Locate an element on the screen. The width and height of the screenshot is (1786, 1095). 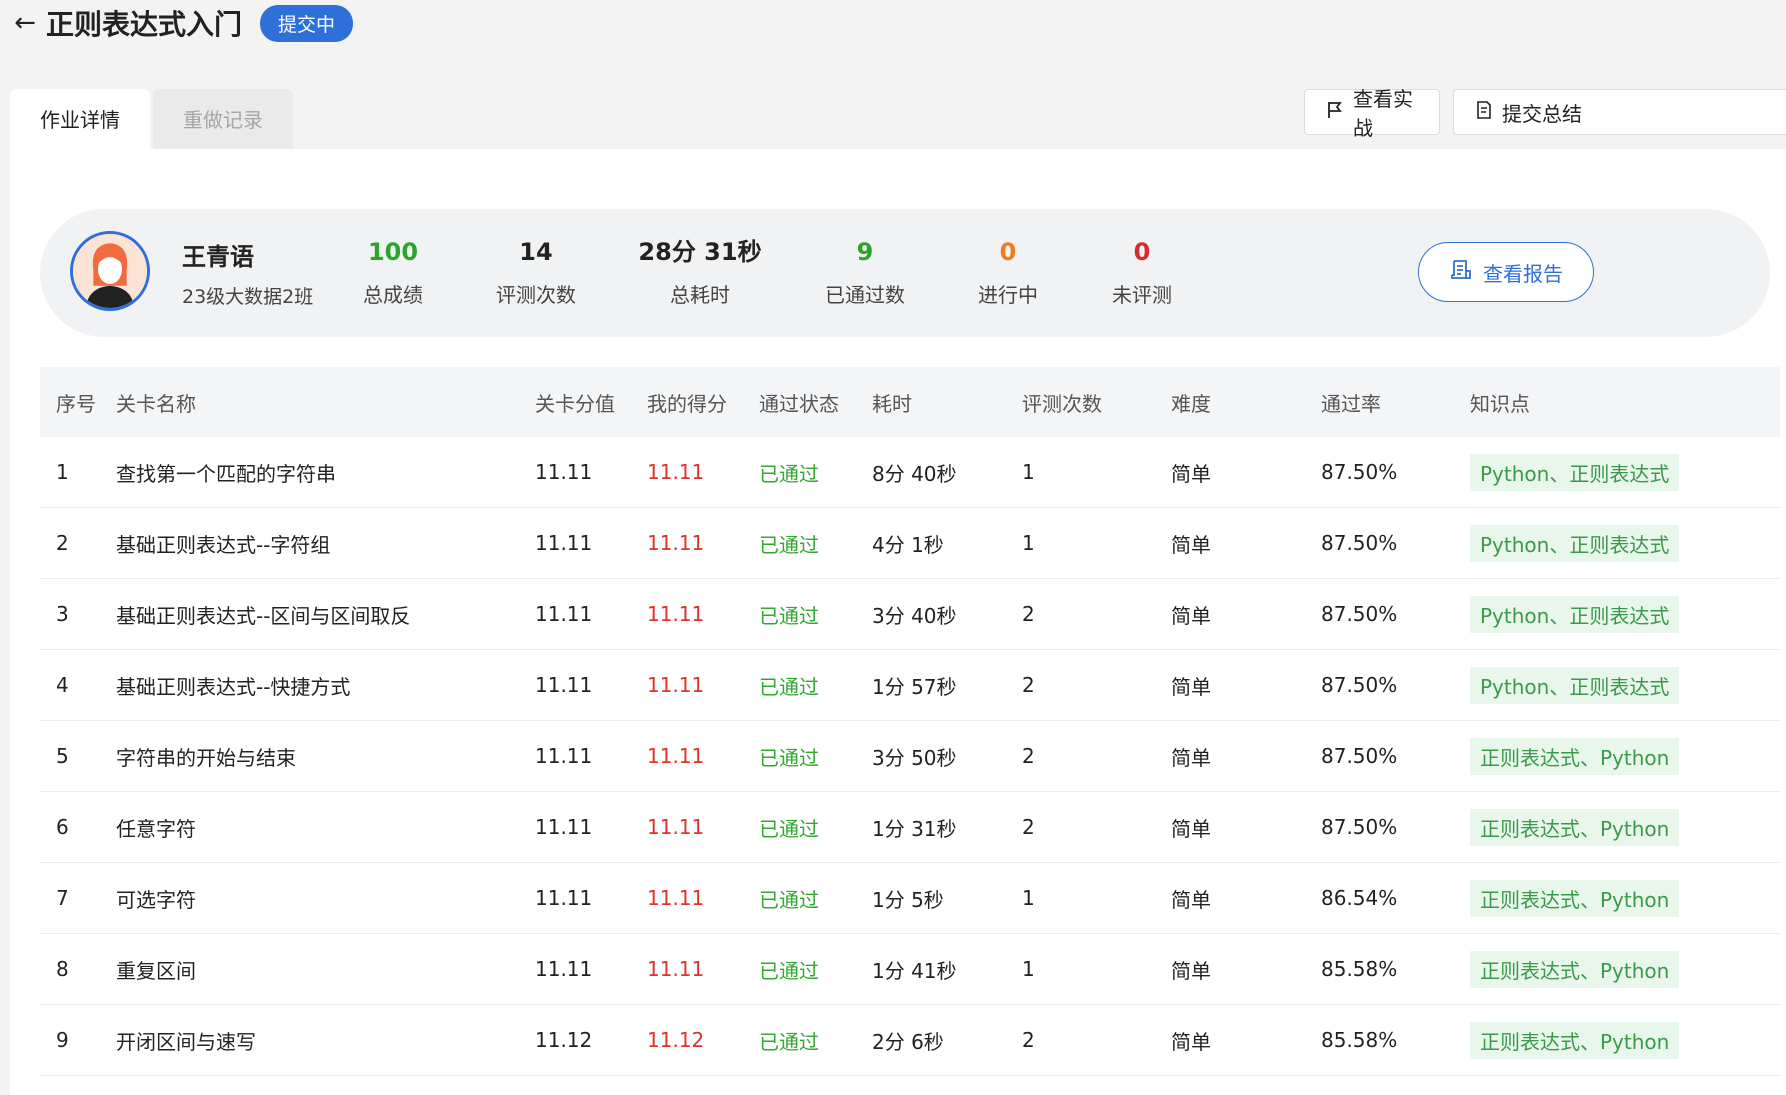
stat-value: 14 is located at coordinates (536, 252).